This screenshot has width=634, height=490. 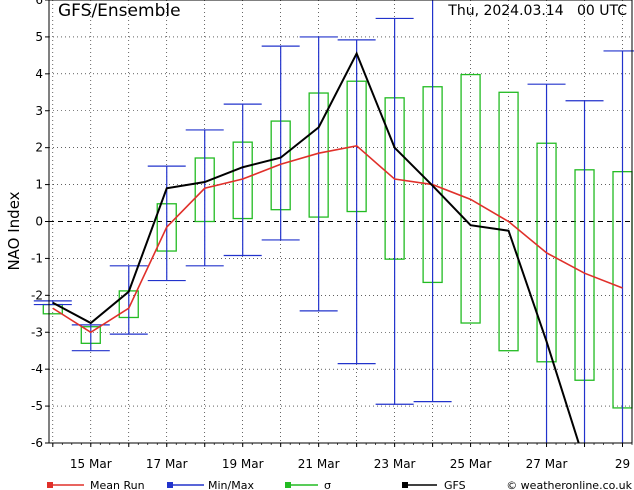 I want to click on legend-item-mean-run: Mean Run, so click(x=96, y=484).